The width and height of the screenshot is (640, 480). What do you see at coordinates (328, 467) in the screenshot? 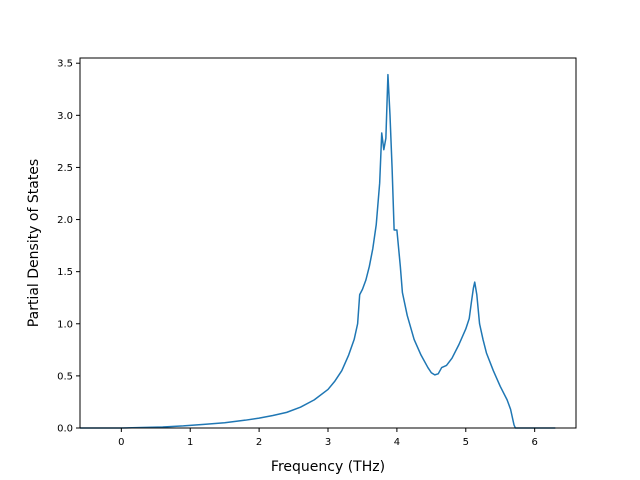
I see `x-axis-label: Frequency (THz)` at bounding box center [328, 467].